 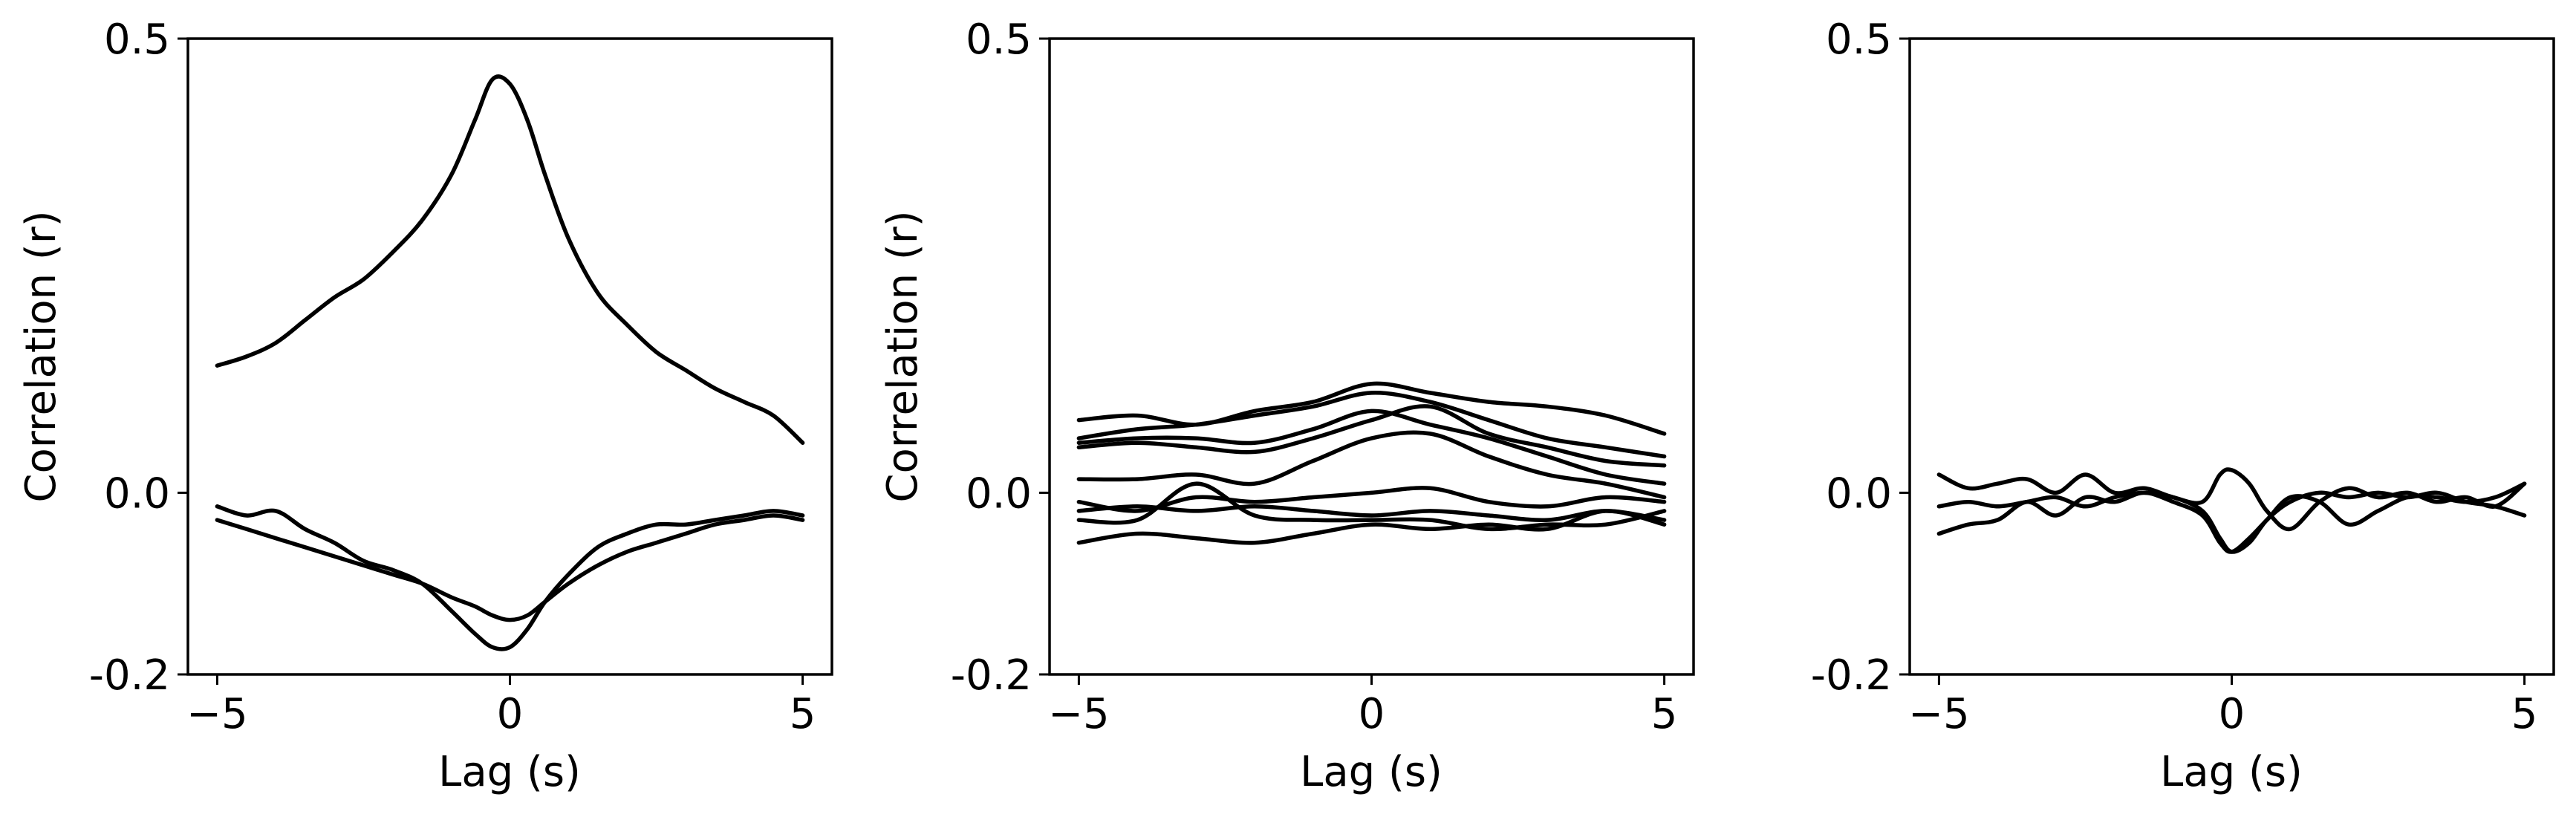 I want to click on panel-2-y-tick-label-3: -0.2, so click(x=991, y=675).